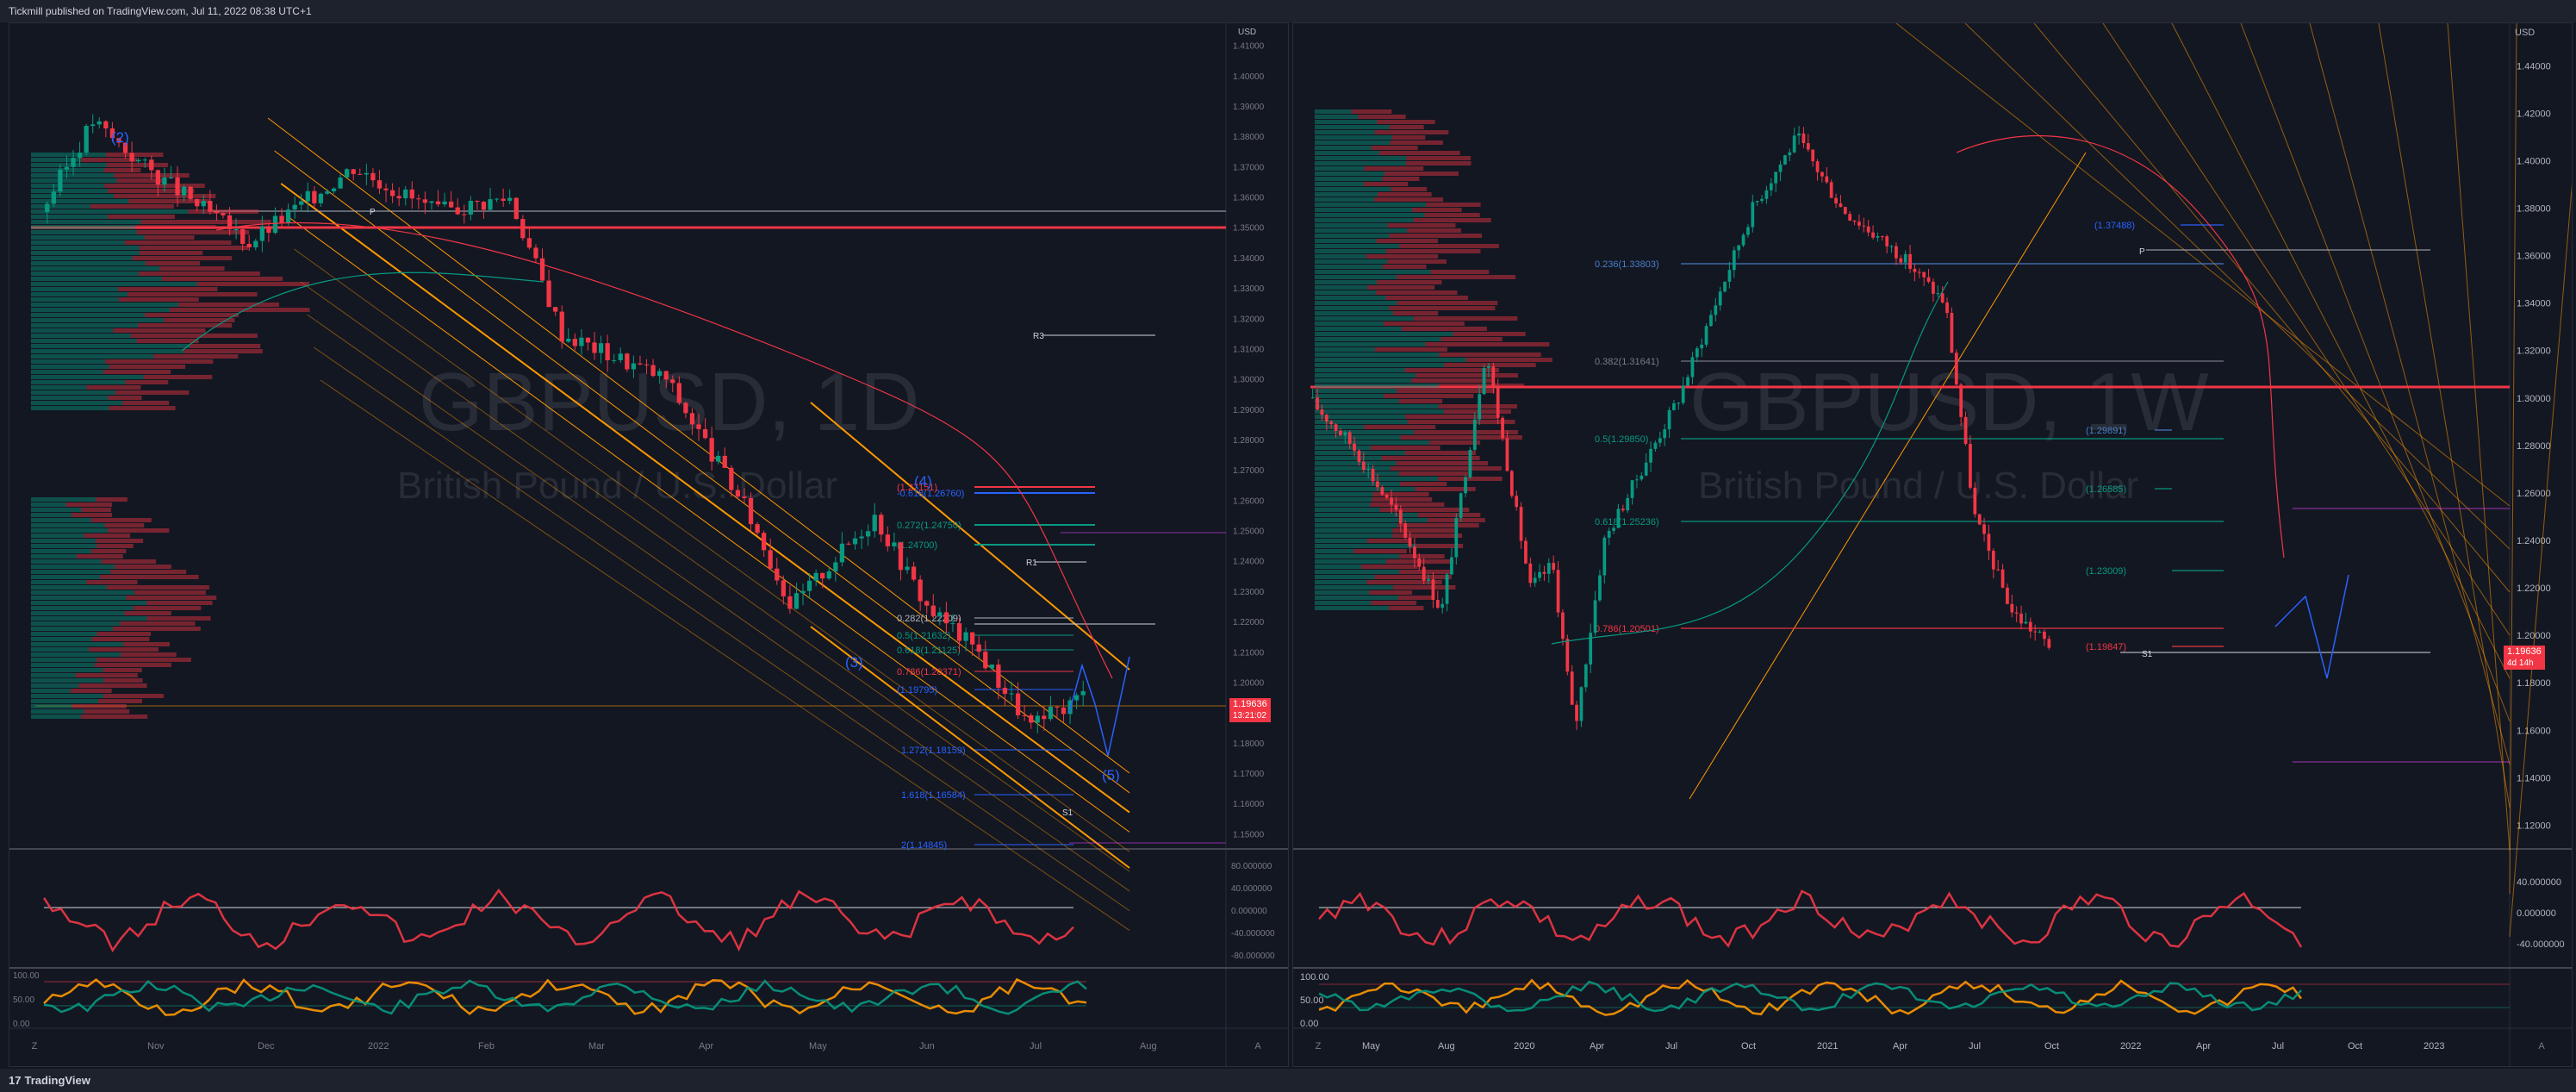 Image resolution: width=2576 pixels, height=1092 pixels. I want to click on tradingview-footer: 17 TradingView, so click(1288, 1081).